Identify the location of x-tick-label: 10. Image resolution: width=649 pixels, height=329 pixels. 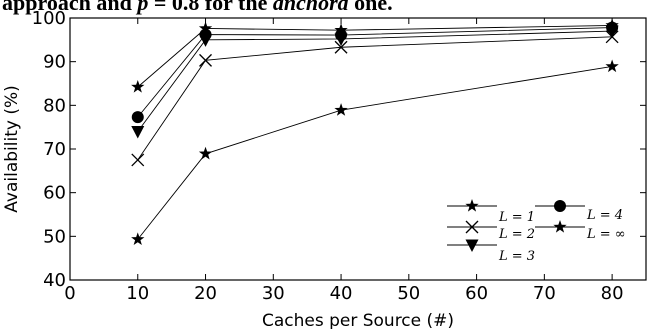
(137, 293).